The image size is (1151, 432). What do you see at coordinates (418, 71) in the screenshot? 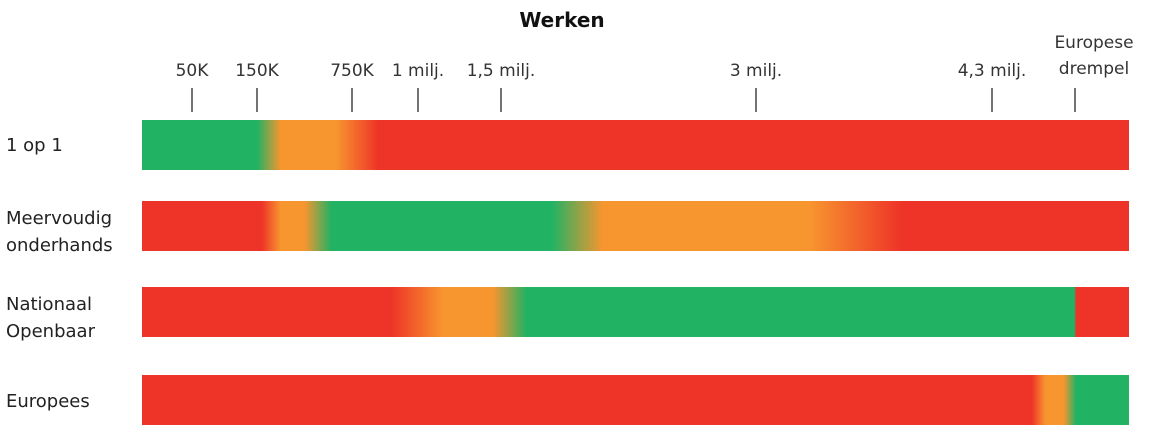
I see `tick-label: 1 milj.` at bounding box center [418, 71].